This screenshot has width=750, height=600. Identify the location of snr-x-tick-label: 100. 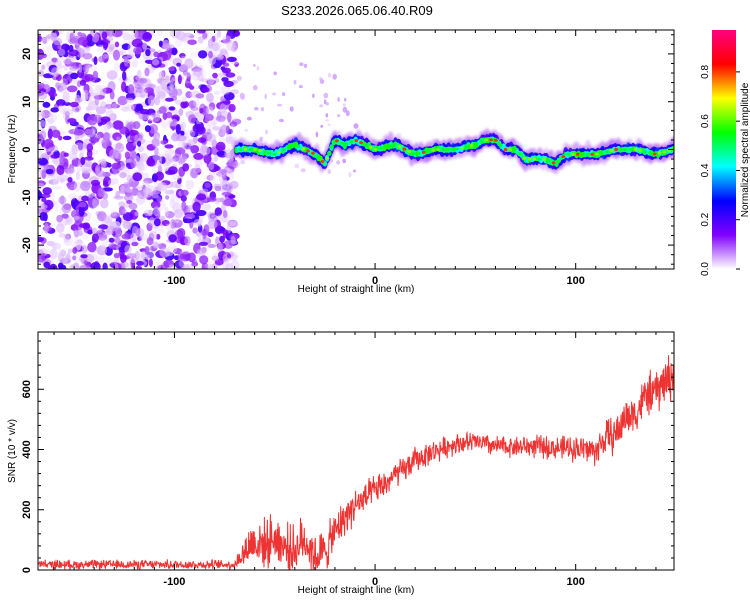
(576, 582).